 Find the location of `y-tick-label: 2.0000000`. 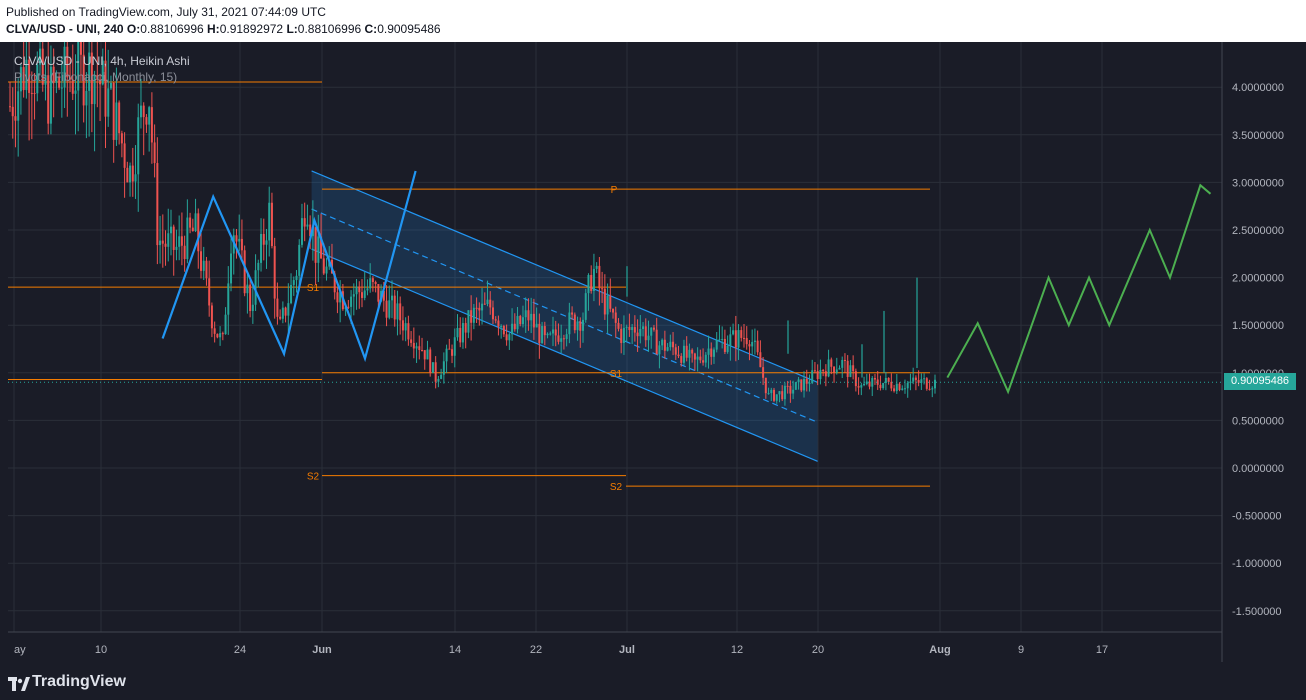

y-tick-label: 2.0000000 is located at coordinates (1258, 279).